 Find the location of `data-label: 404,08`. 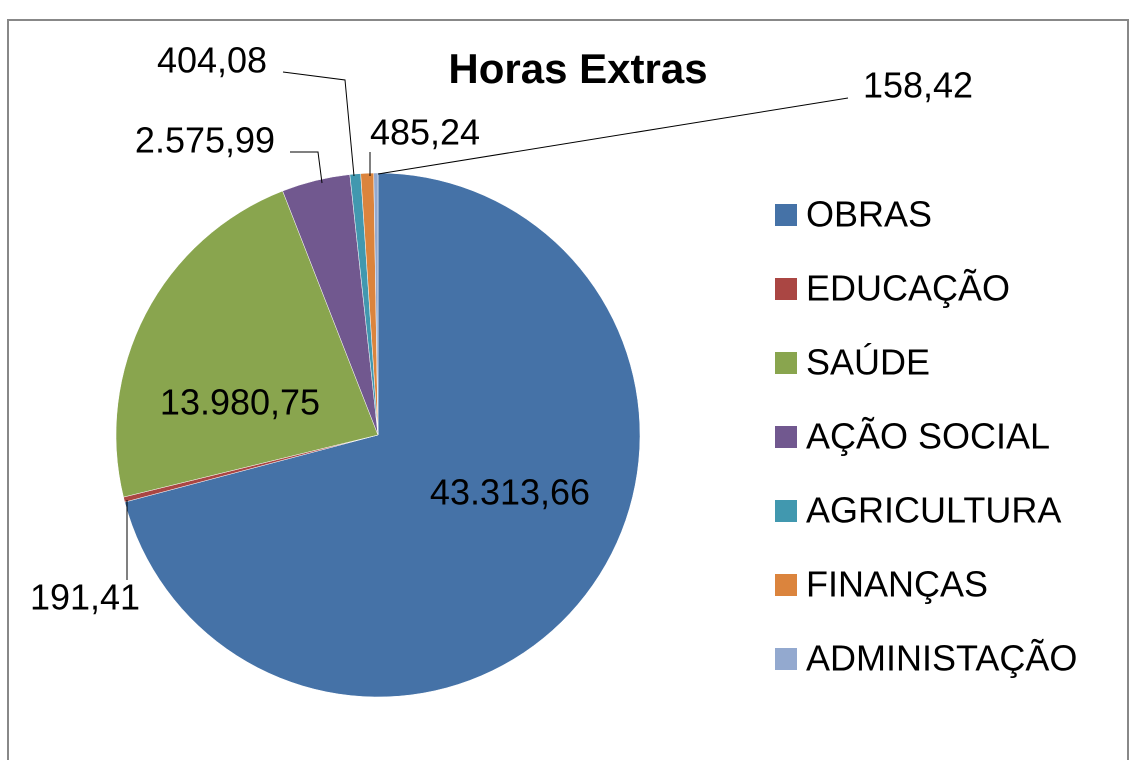

data-label: 404,08 is located at coordinates (212, 60).